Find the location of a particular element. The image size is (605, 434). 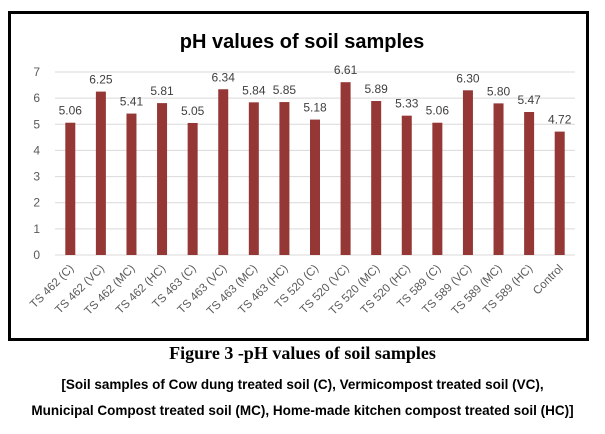

y-tick-label: 2 is located at coordinates (36, 203).